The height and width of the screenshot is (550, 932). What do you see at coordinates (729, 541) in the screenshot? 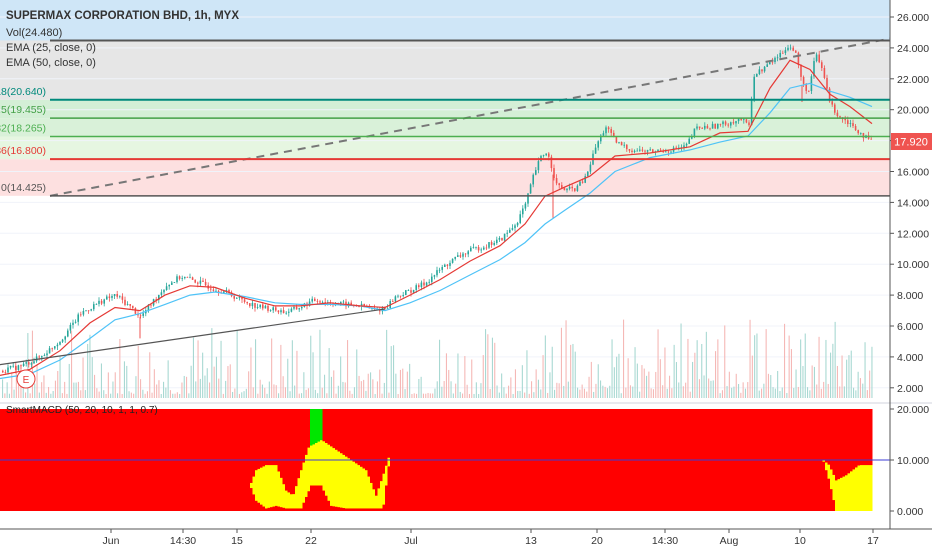
I see `x-tick-label: Aug` at bounding box center [729, 541].